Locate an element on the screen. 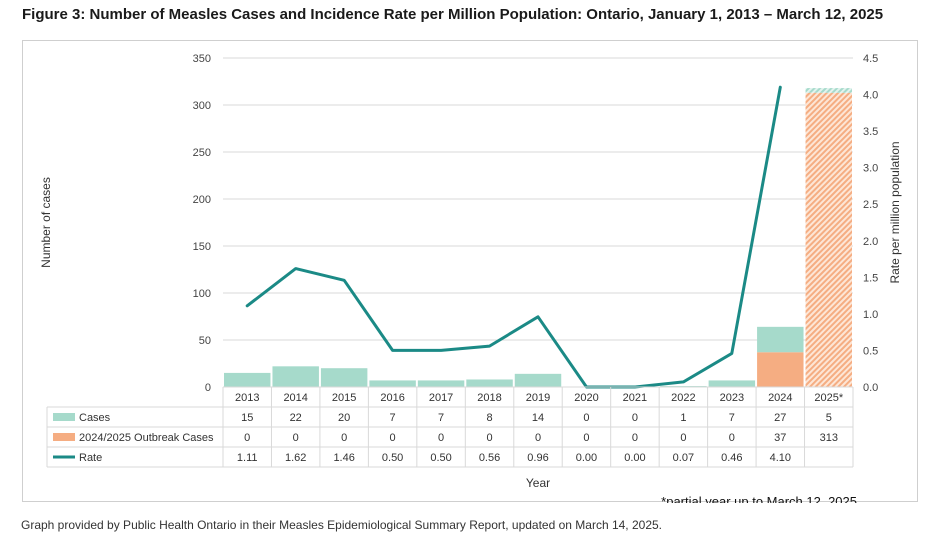 This screenshot has width=927, height=544. data-label: 15 is located at coordinates (247, 418).